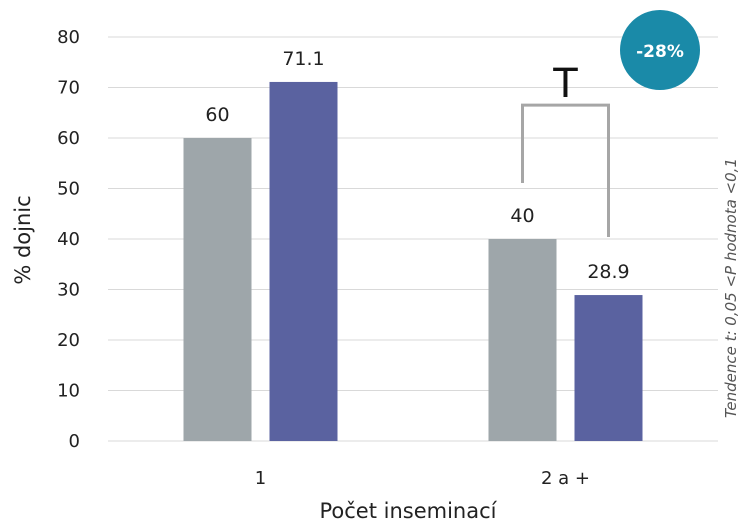 The width and height of the screenshot is (742, 526). Describe the element at coordinates (565, 170) in the screenshot. I see `significance-bracket` at that location.